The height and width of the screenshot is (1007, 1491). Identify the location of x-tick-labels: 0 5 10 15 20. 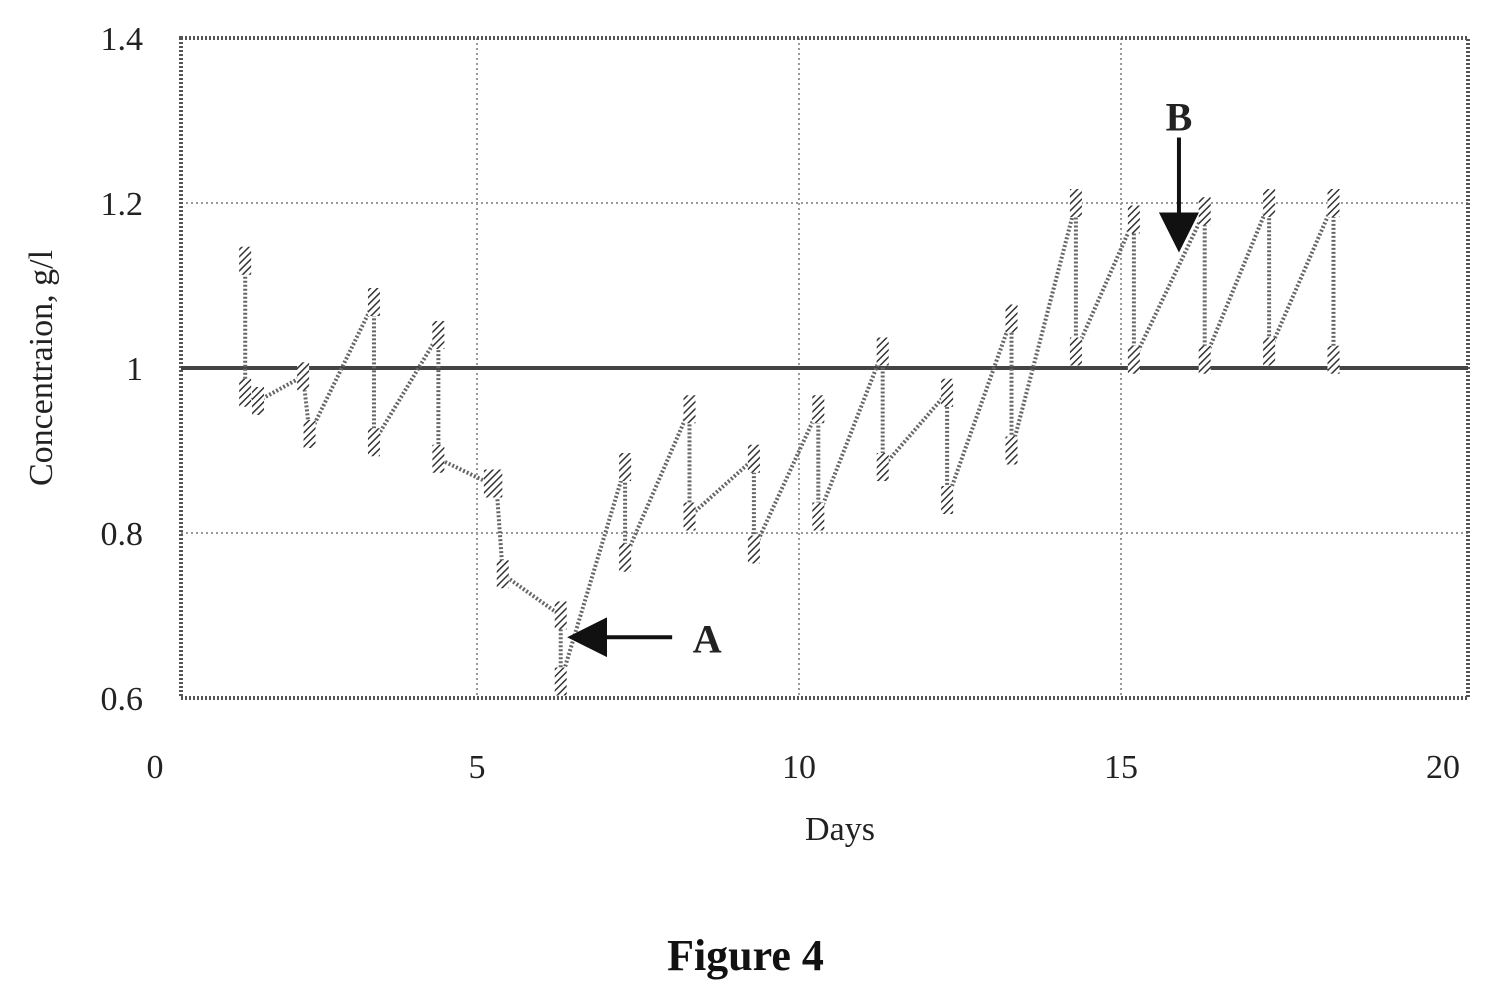
(804, 767).